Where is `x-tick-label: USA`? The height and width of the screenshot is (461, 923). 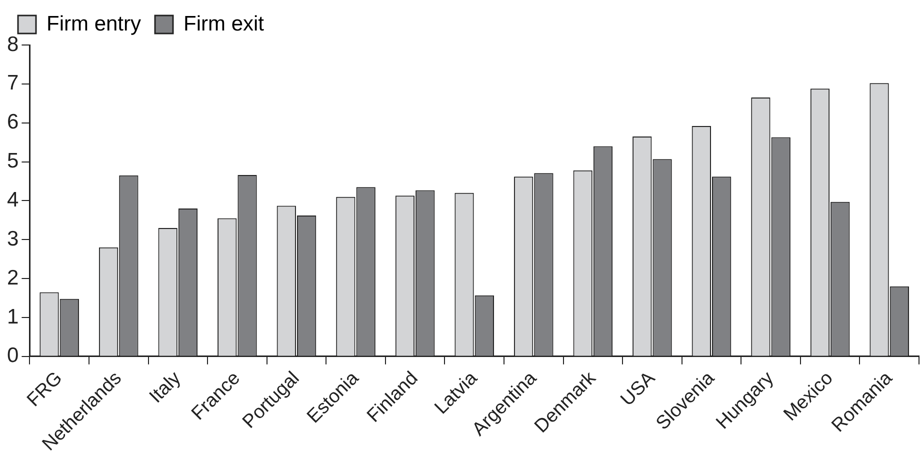
x-tick-label: USA is located at coordinates (638, 389).